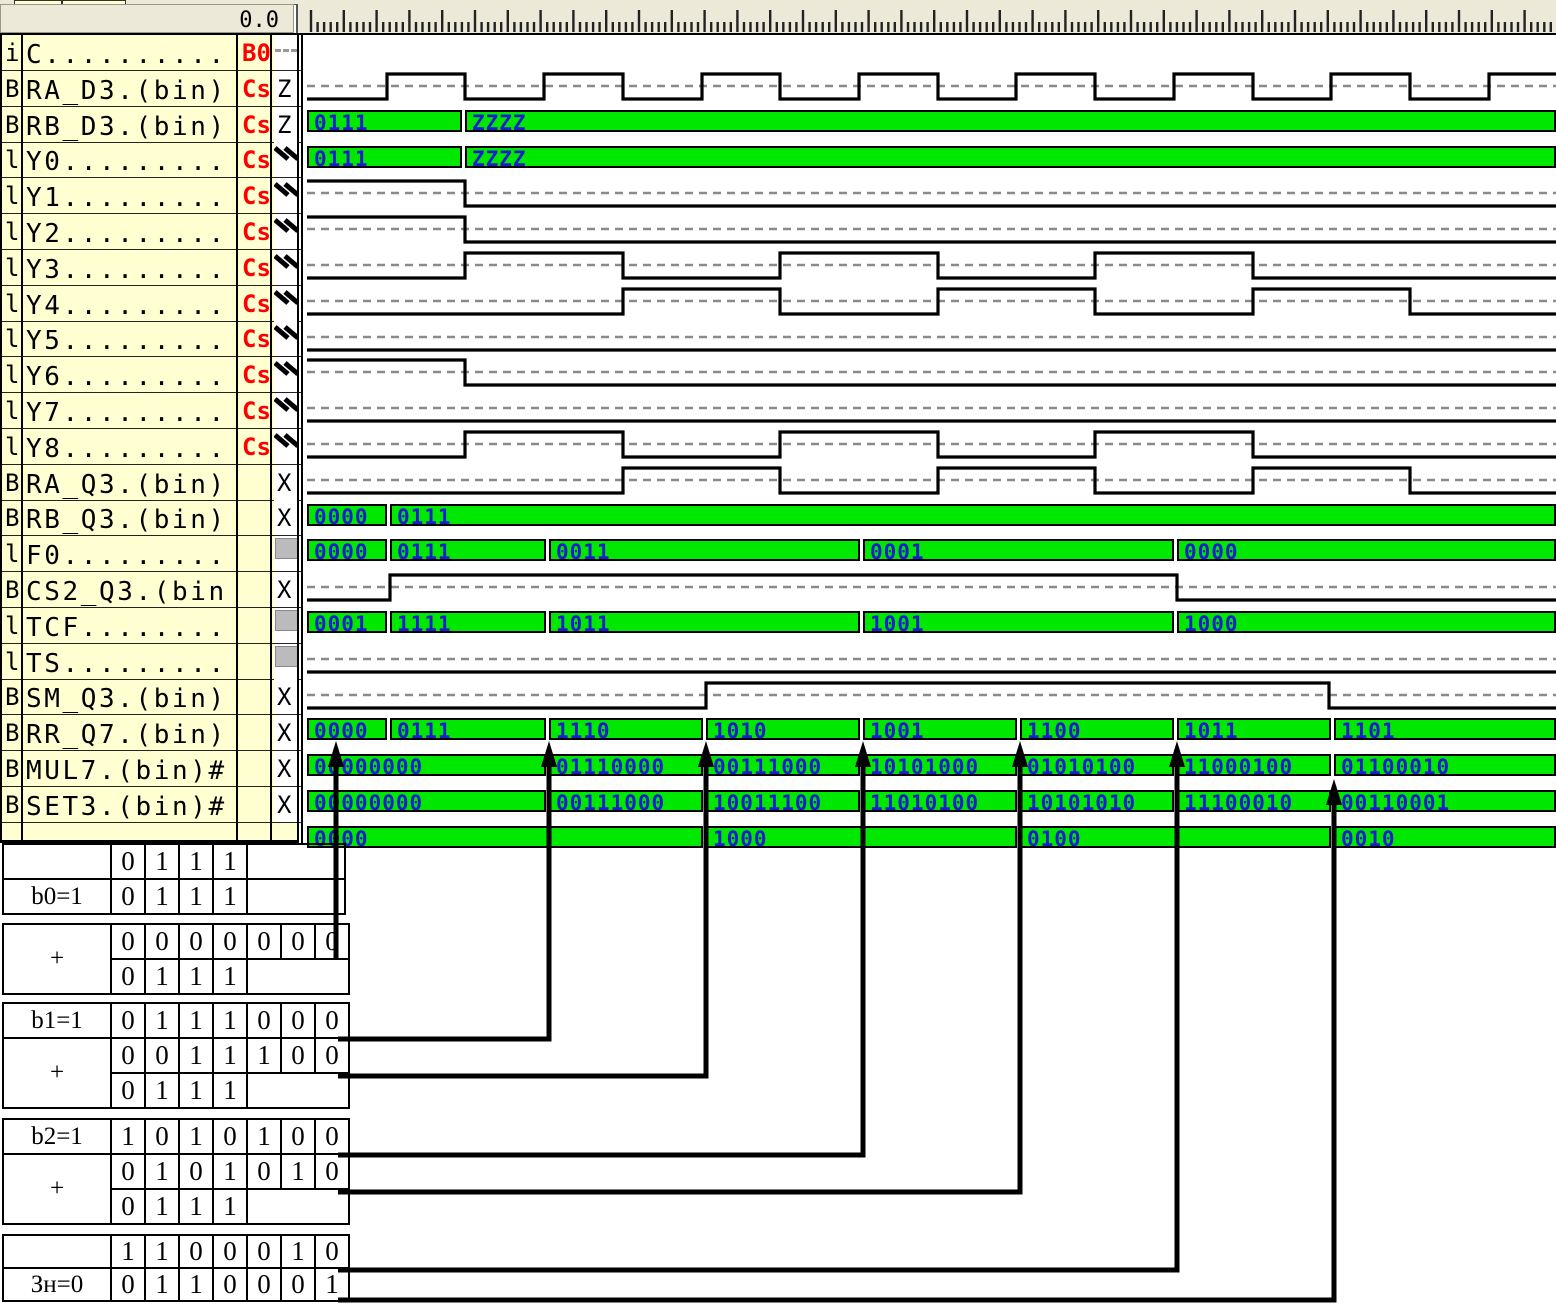 This screenshot has width=1556, height=1306. Describe the element at coordinates (1211, 624) in the screenshot. I see `bus-value-label: 1000` at that location.